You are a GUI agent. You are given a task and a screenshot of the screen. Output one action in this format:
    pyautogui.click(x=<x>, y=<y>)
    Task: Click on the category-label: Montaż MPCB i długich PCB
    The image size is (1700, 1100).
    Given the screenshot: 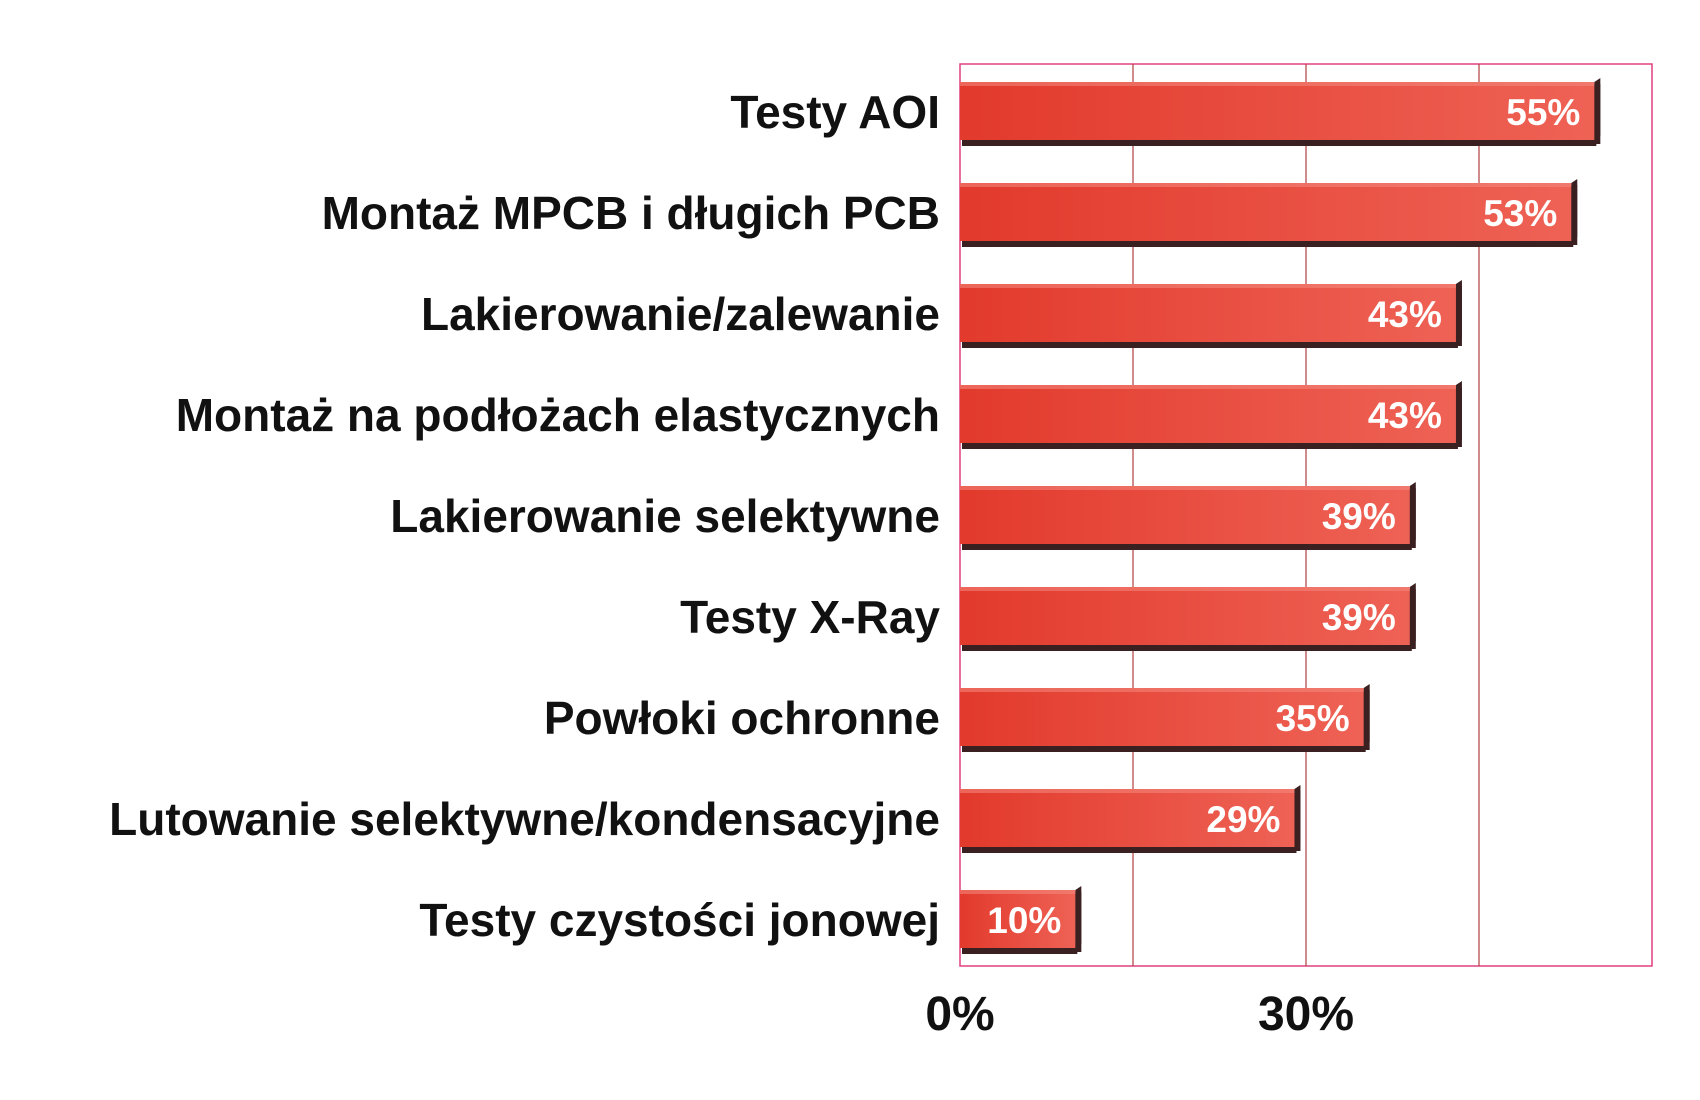 What is the action you would take?
    pyautogui.click(x=631, y=213)
    